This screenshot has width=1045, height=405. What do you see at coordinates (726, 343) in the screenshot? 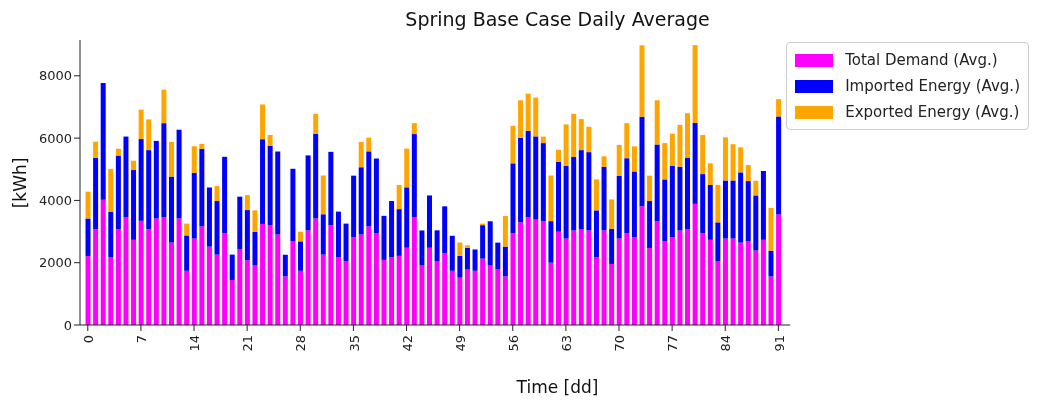
I see `x-tick-label: 84` at bounding box center [726, 343].